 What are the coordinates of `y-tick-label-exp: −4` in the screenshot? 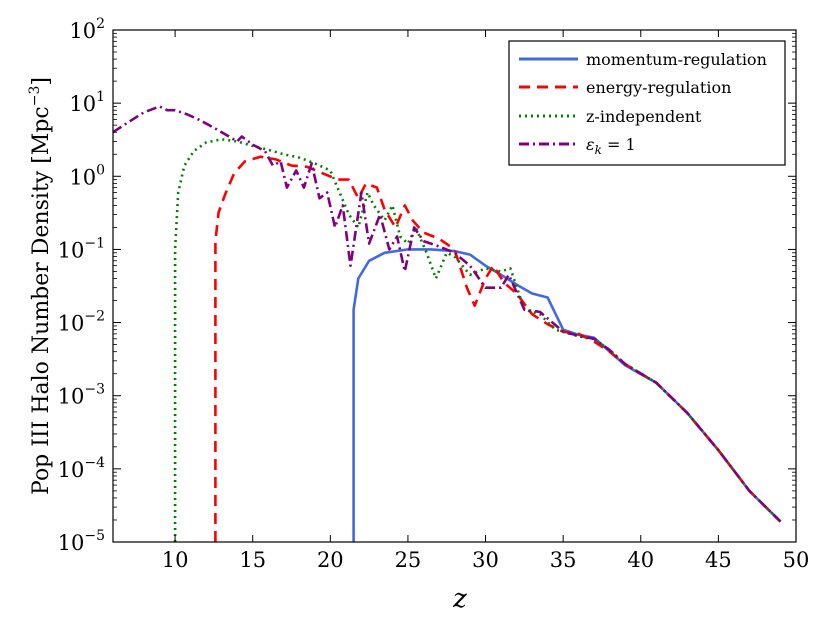 It's located at (94, 463).